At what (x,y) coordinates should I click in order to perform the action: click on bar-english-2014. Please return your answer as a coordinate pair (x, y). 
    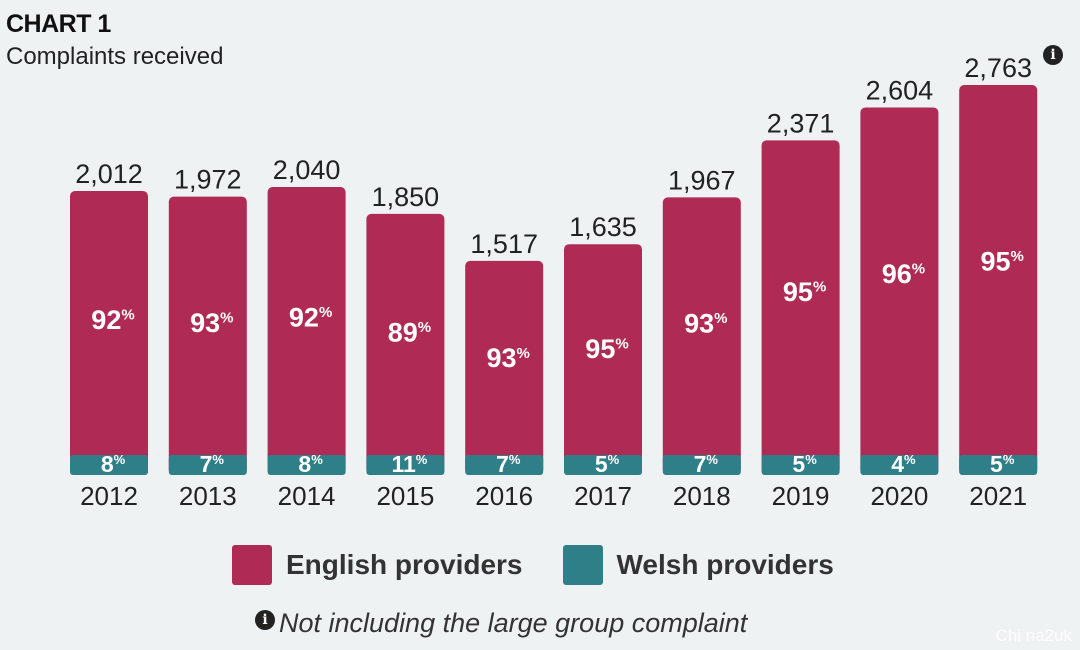
    Looking at the image, I should click on (306, 331).